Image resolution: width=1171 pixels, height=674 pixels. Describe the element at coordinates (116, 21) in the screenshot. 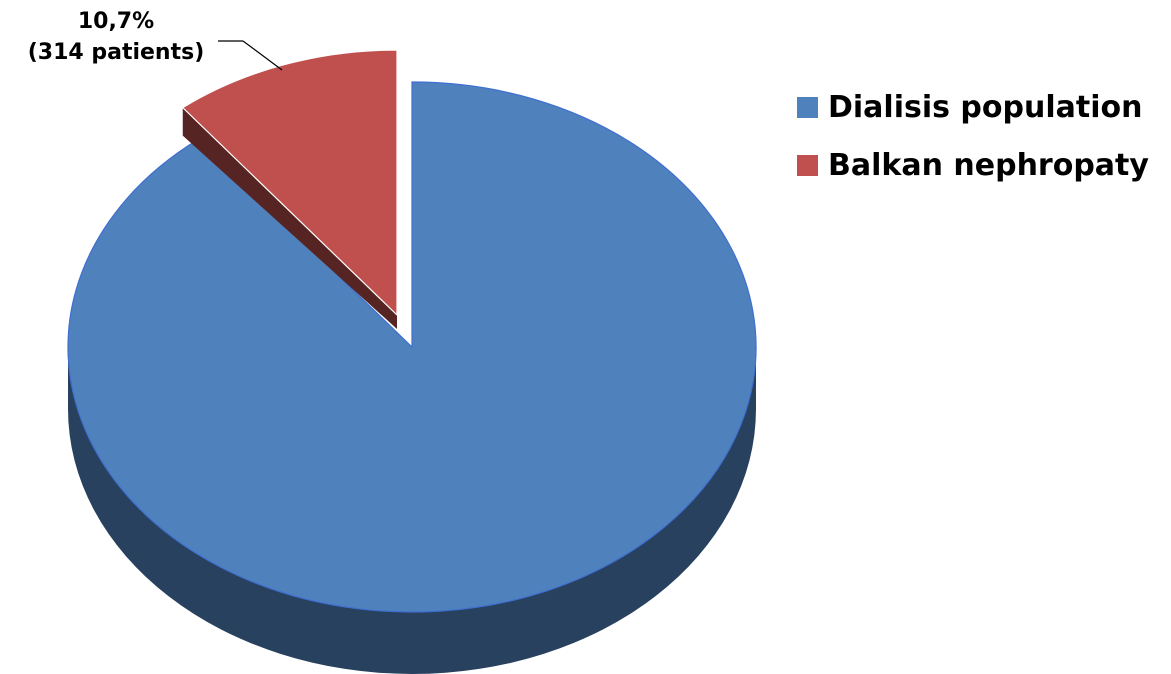

I see `slice-percent-label: 10,7%` at that location.